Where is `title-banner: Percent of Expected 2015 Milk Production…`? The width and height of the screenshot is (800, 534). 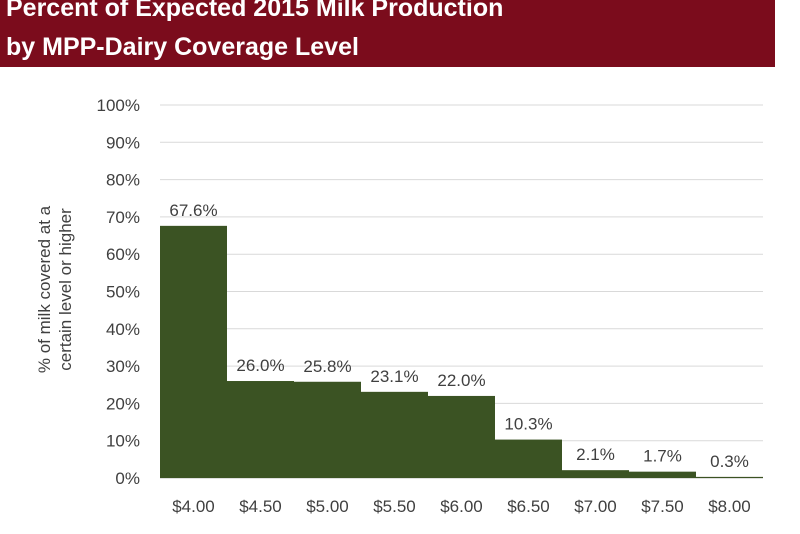 title-banner: Percent of Expected 2015 Milk Production… is located at coordinates (387, 33).